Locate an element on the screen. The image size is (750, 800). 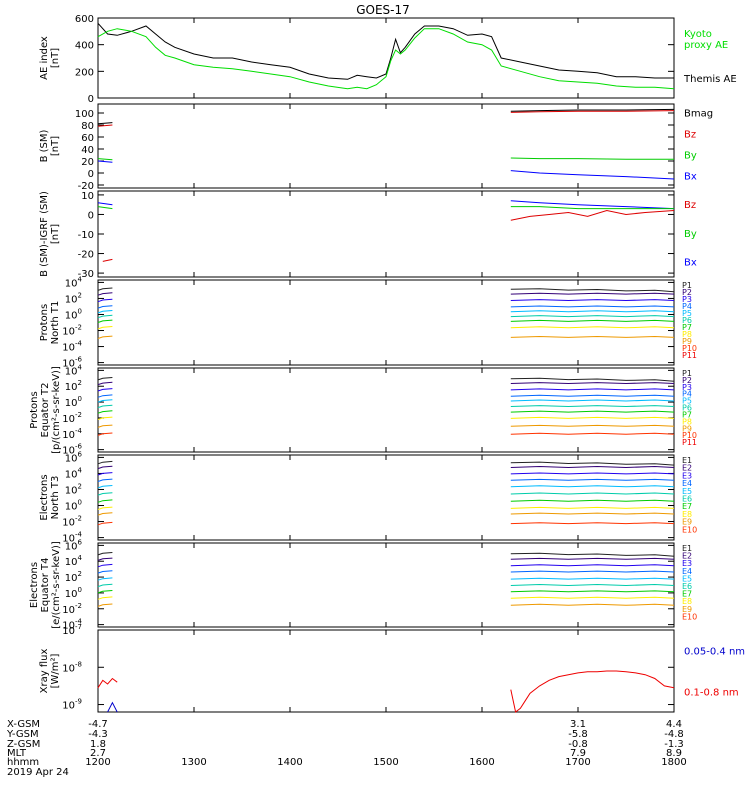
ephemeris-value: 2.7 is located at coordinates (98, 753).